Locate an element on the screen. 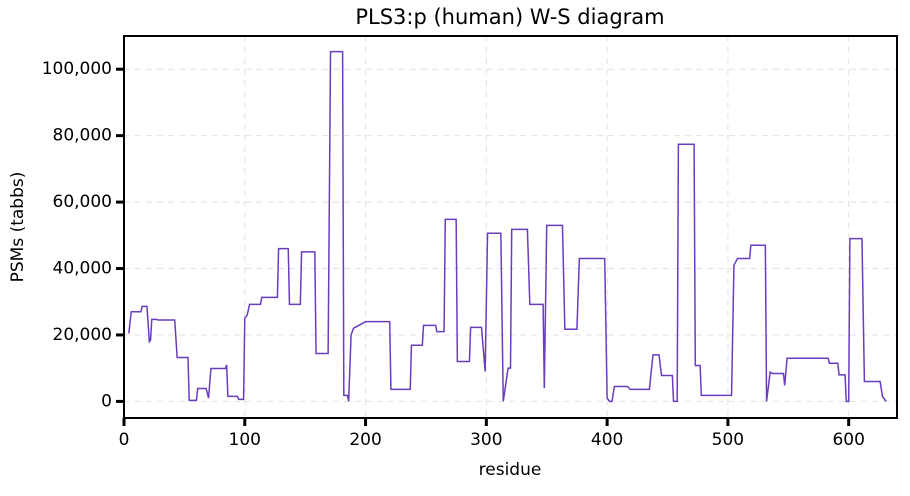  chart-title: PLS3:p (human) W-S diagram is located at coordinates (509, 17).